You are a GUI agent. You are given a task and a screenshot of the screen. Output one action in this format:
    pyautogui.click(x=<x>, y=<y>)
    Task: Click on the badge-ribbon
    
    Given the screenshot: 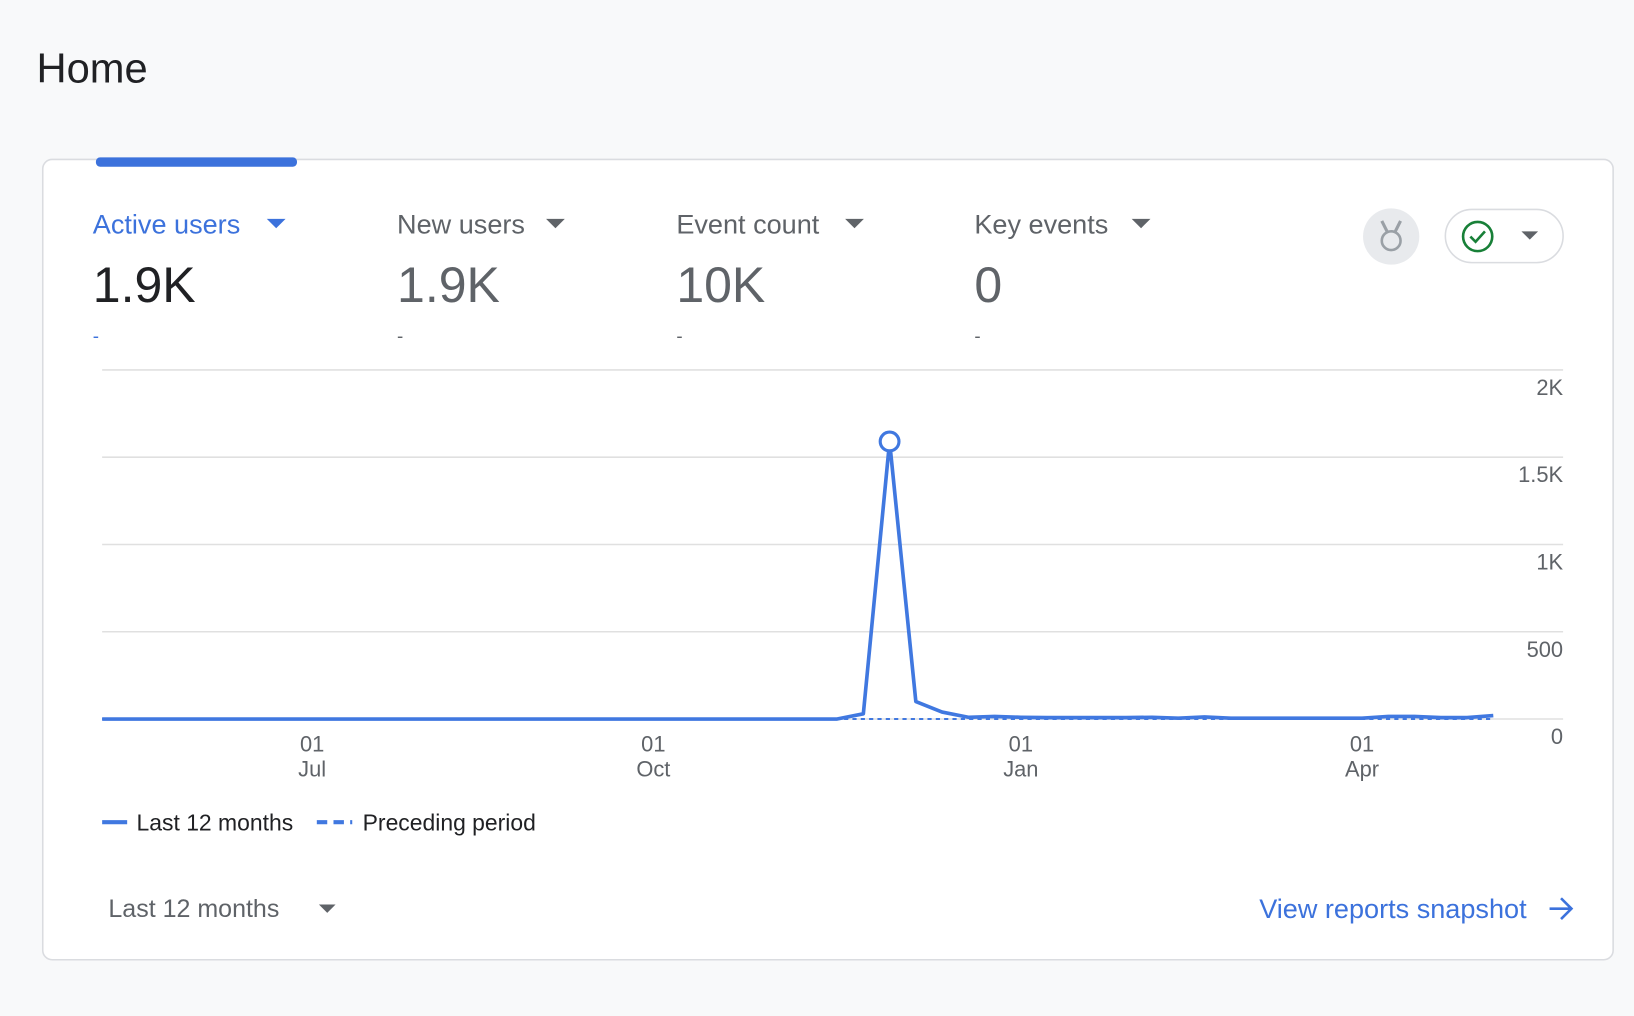 What is the action you would take?
    pyautogui.click(x=1391, y=226)
    